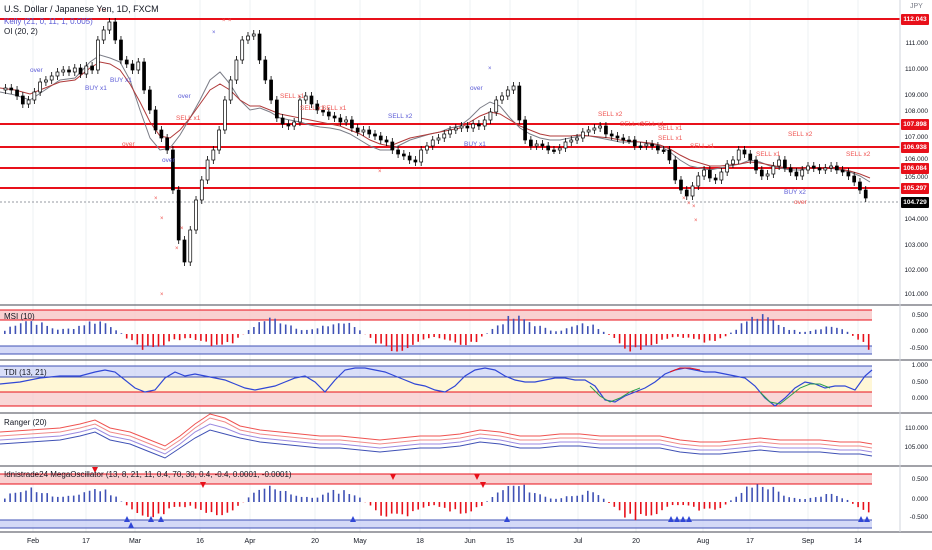  What do you see at coordinates (919, 499) in the screenshot?
I see `mega-tick: 0.000` at bounding box center [919, 499].